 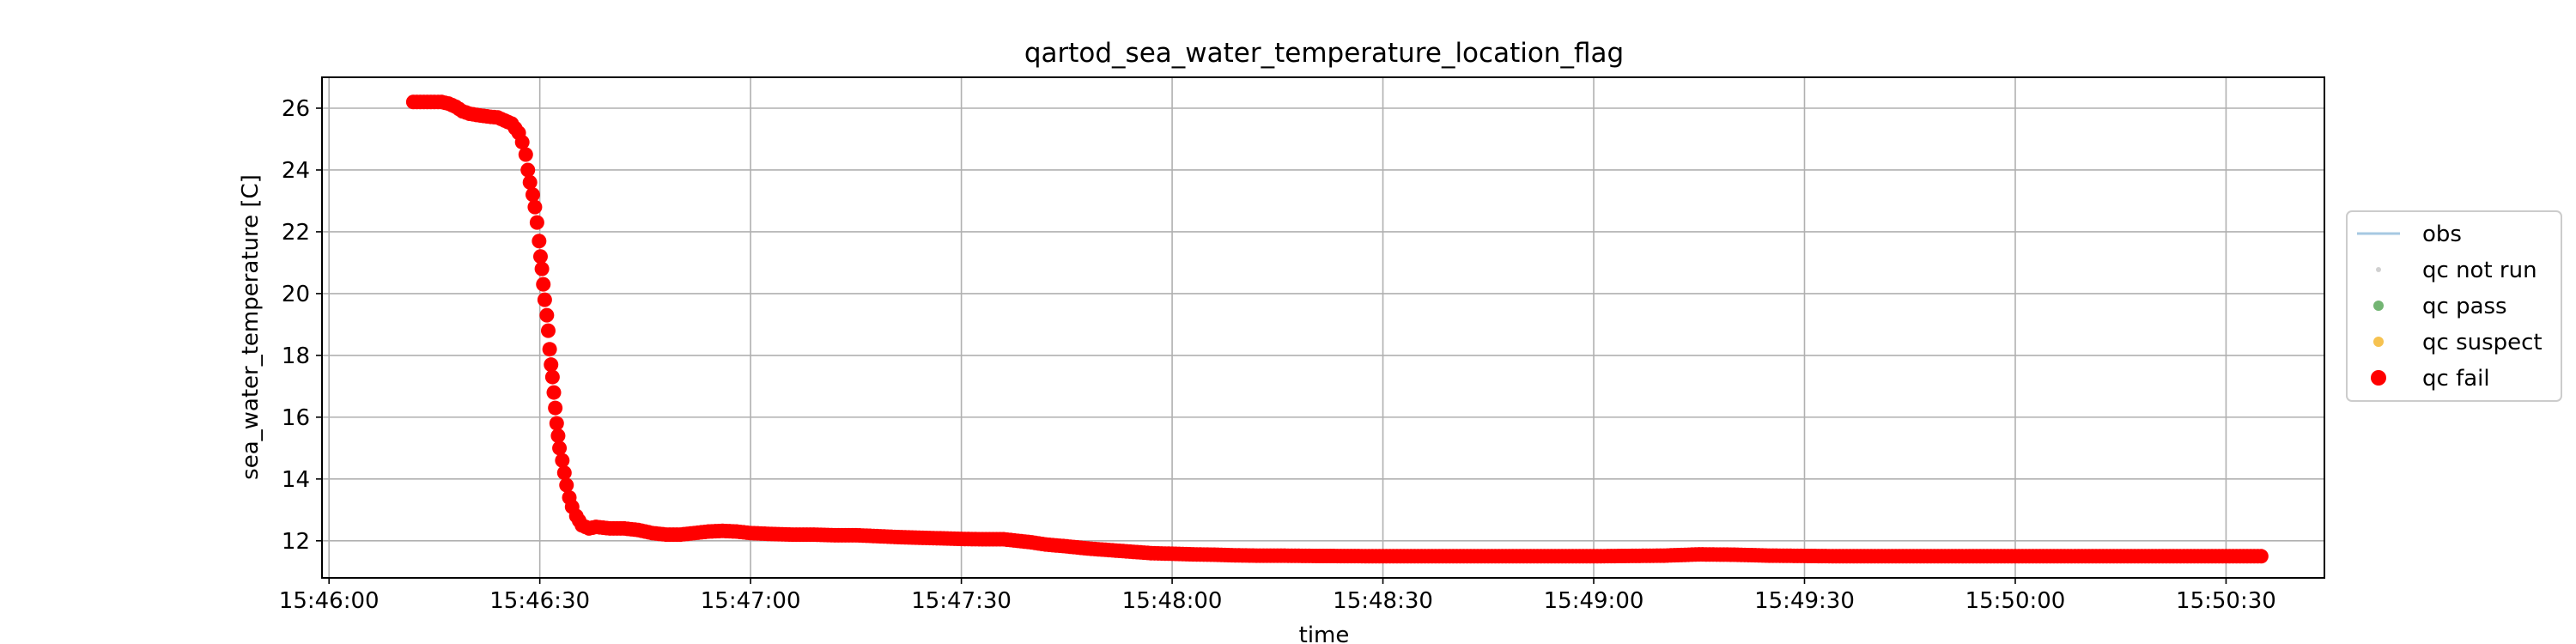 What do you see at coordinates (1324, 633) in the screenshot?
I see `x-axis-title: time` at bounding box center [1324, 633].